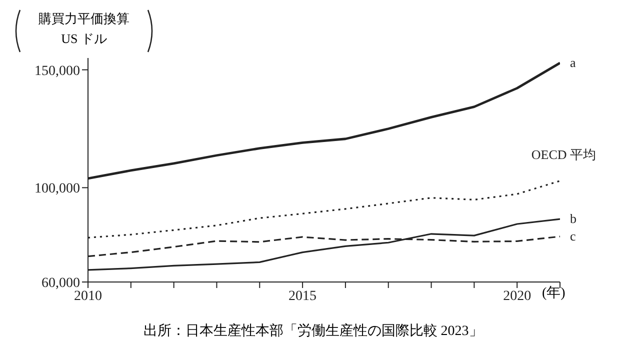 Image resolution: width=626 pixels, height=350 pixels. Describe the element at coordinates (313, 331) in the screenshot. I see `text: 出所：日本生産性本部「労働生産性の国際比較 2023」` at that location.